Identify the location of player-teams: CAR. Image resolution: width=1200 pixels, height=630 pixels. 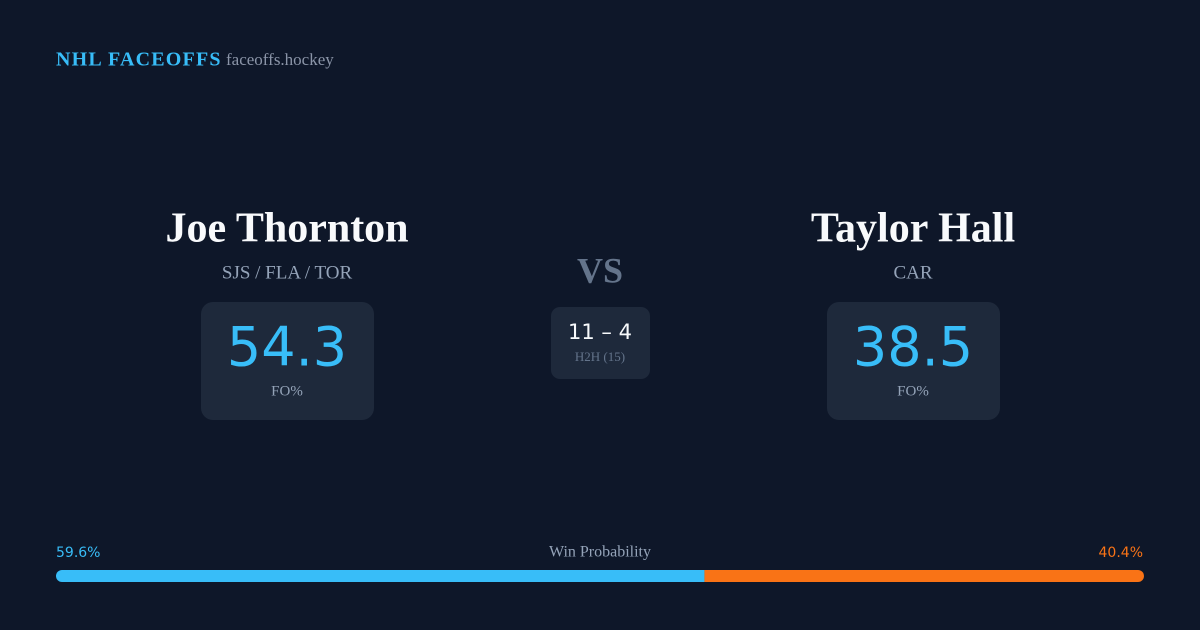
(912, 272).